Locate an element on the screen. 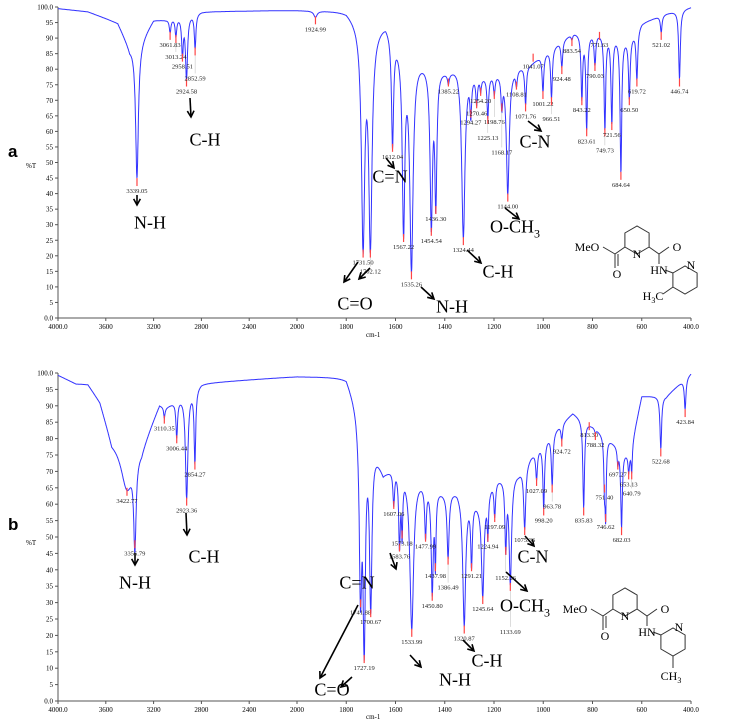 Image resolution: width=753 pixels, height=722 pixels. peak-label: 998.20 is located at coordinates (544, 520).